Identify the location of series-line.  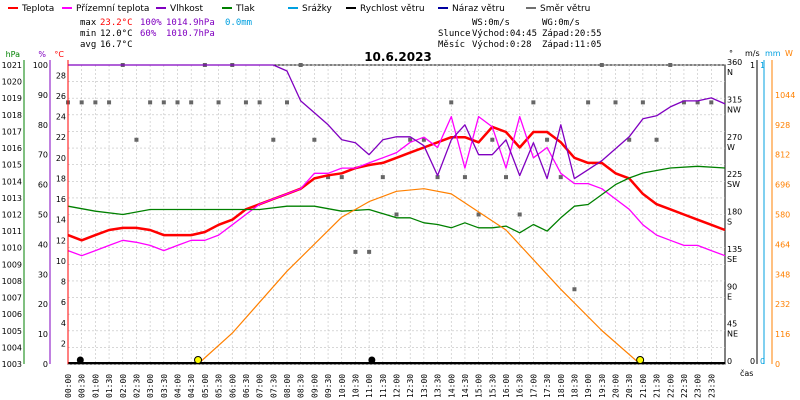
(396, 199).